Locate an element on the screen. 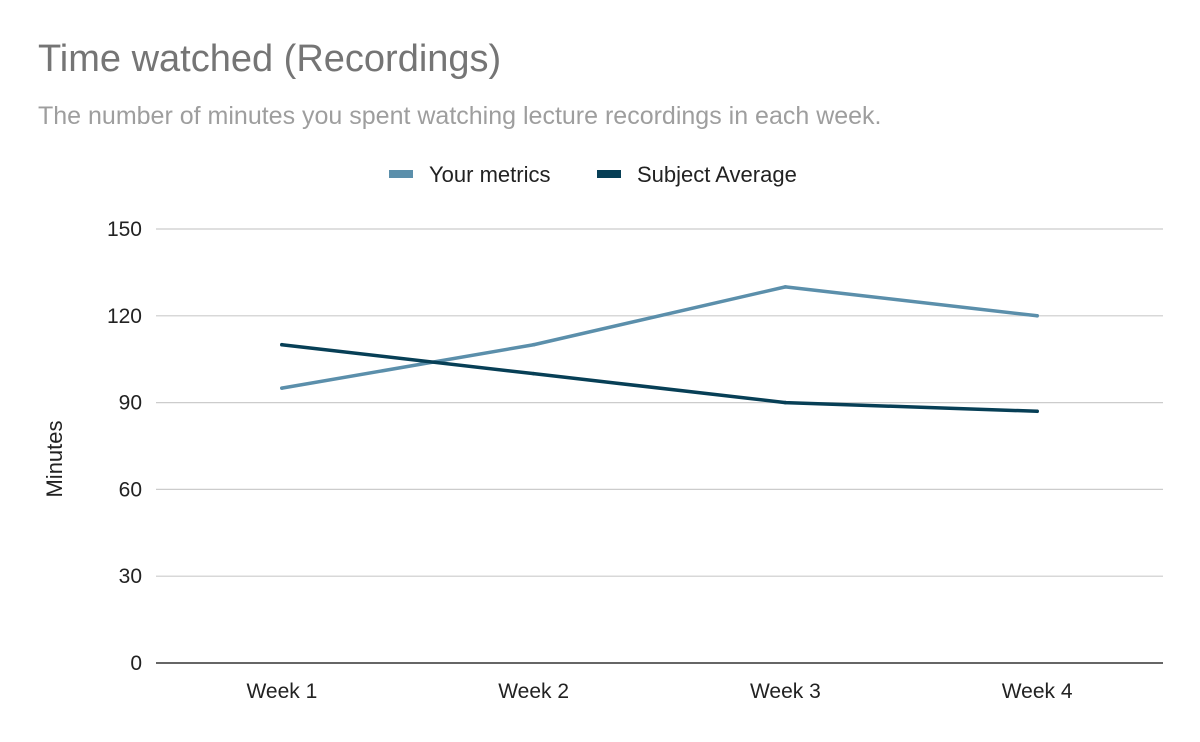 This screenshot has height=742, width=1200. series-lines is located at coordinates (659, 349).